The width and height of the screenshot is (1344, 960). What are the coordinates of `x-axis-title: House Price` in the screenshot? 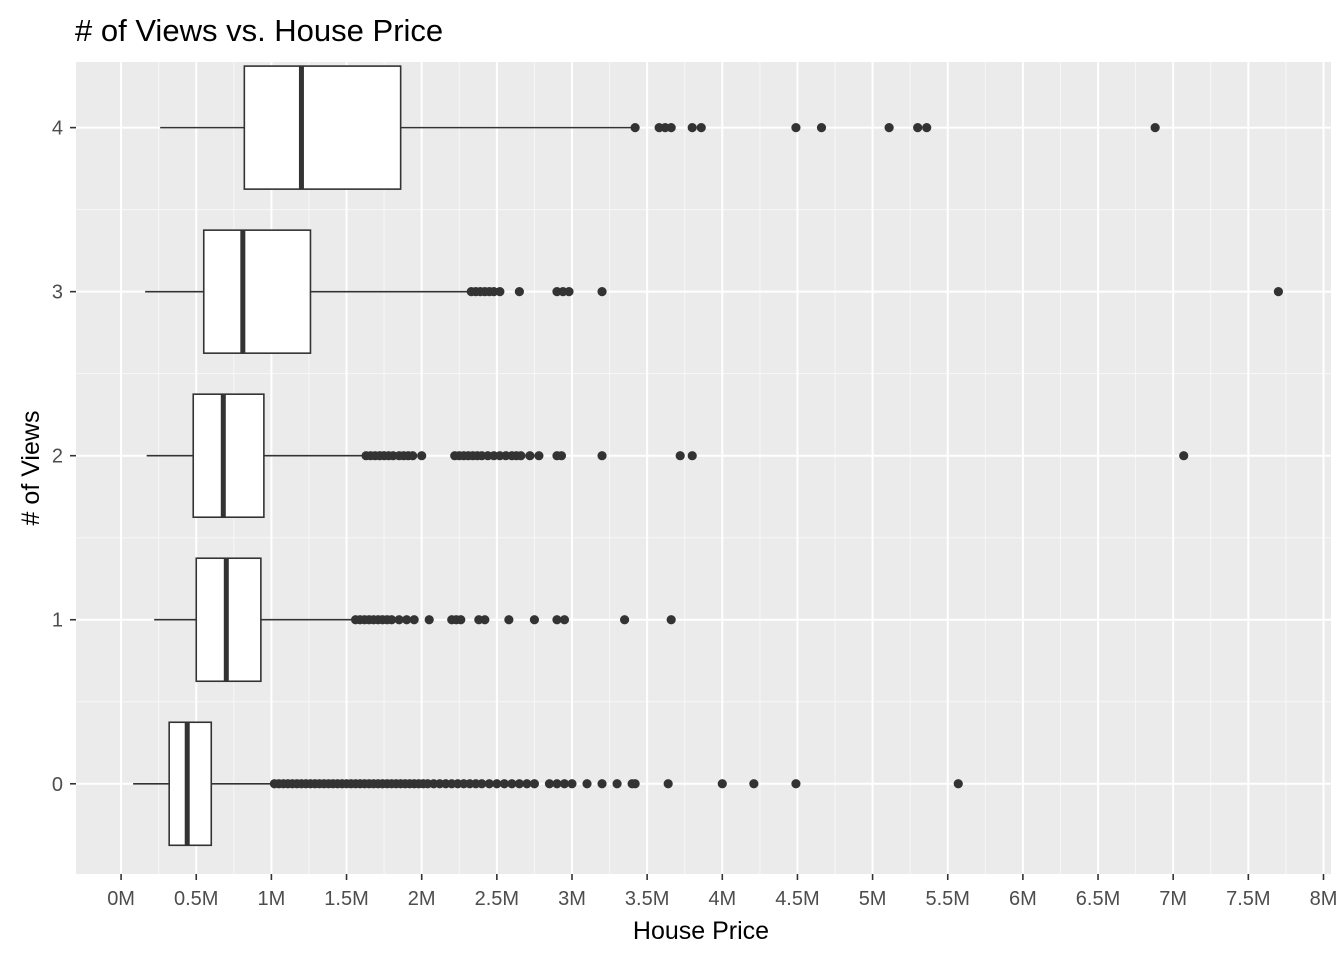 It's located at (701, 931).